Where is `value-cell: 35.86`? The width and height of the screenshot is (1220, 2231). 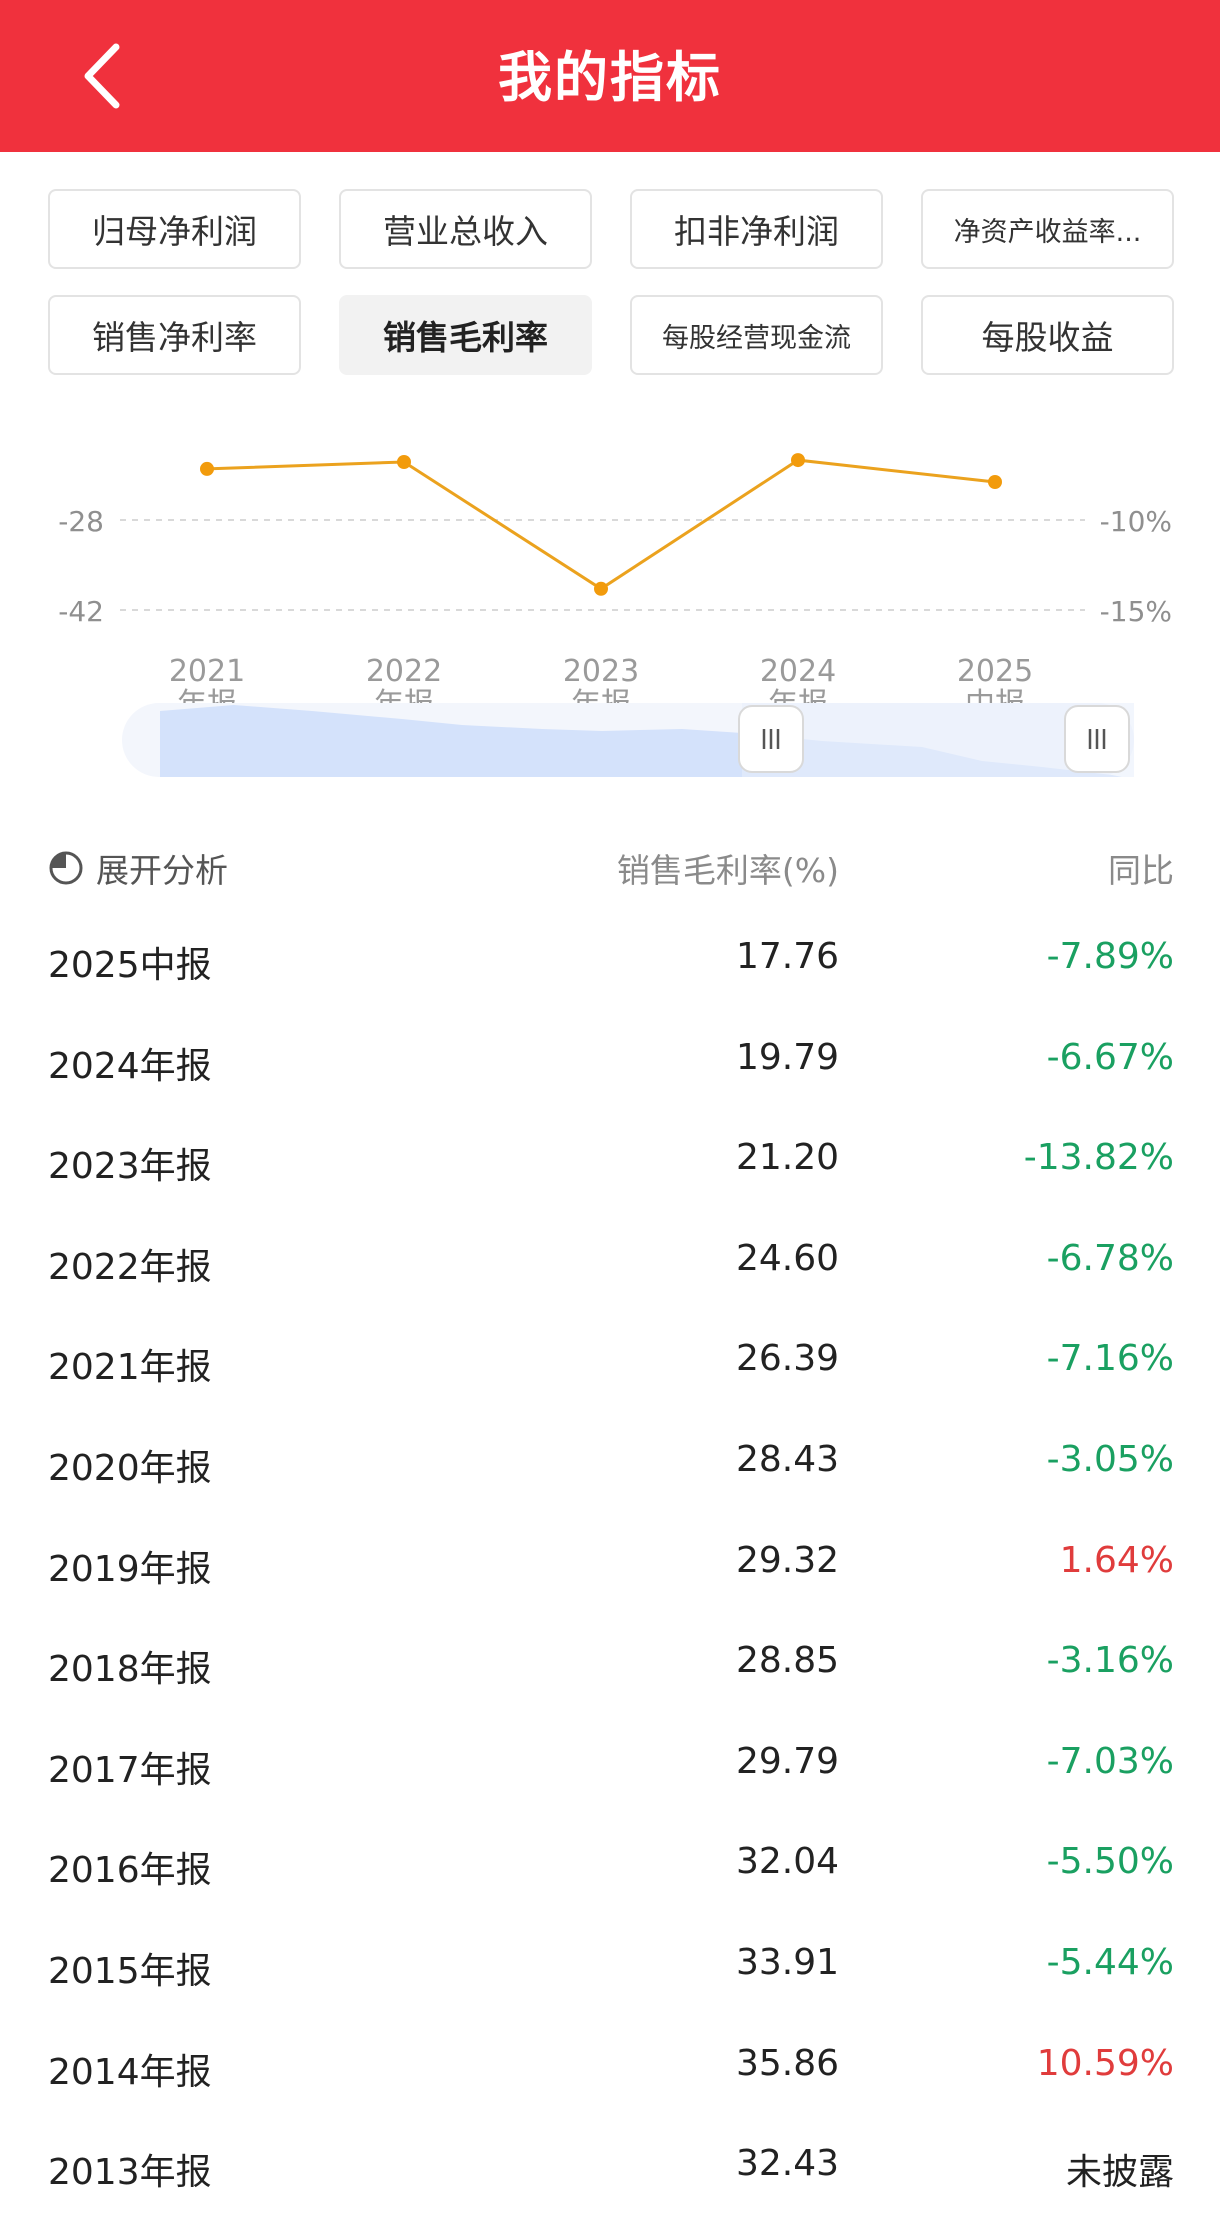 value-cell: 35.86 is located at coordinates (787, 2063).